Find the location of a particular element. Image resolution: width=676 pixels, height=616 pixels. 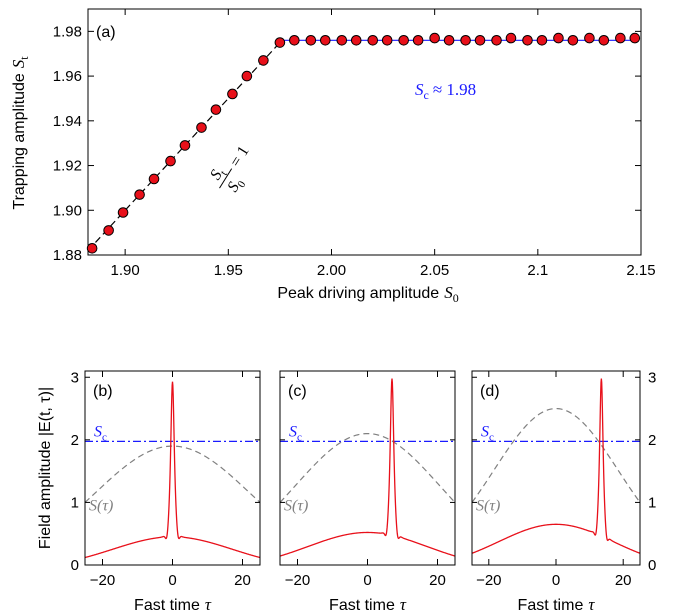

y-axis-sub: t is located at coordinates (24, 58).